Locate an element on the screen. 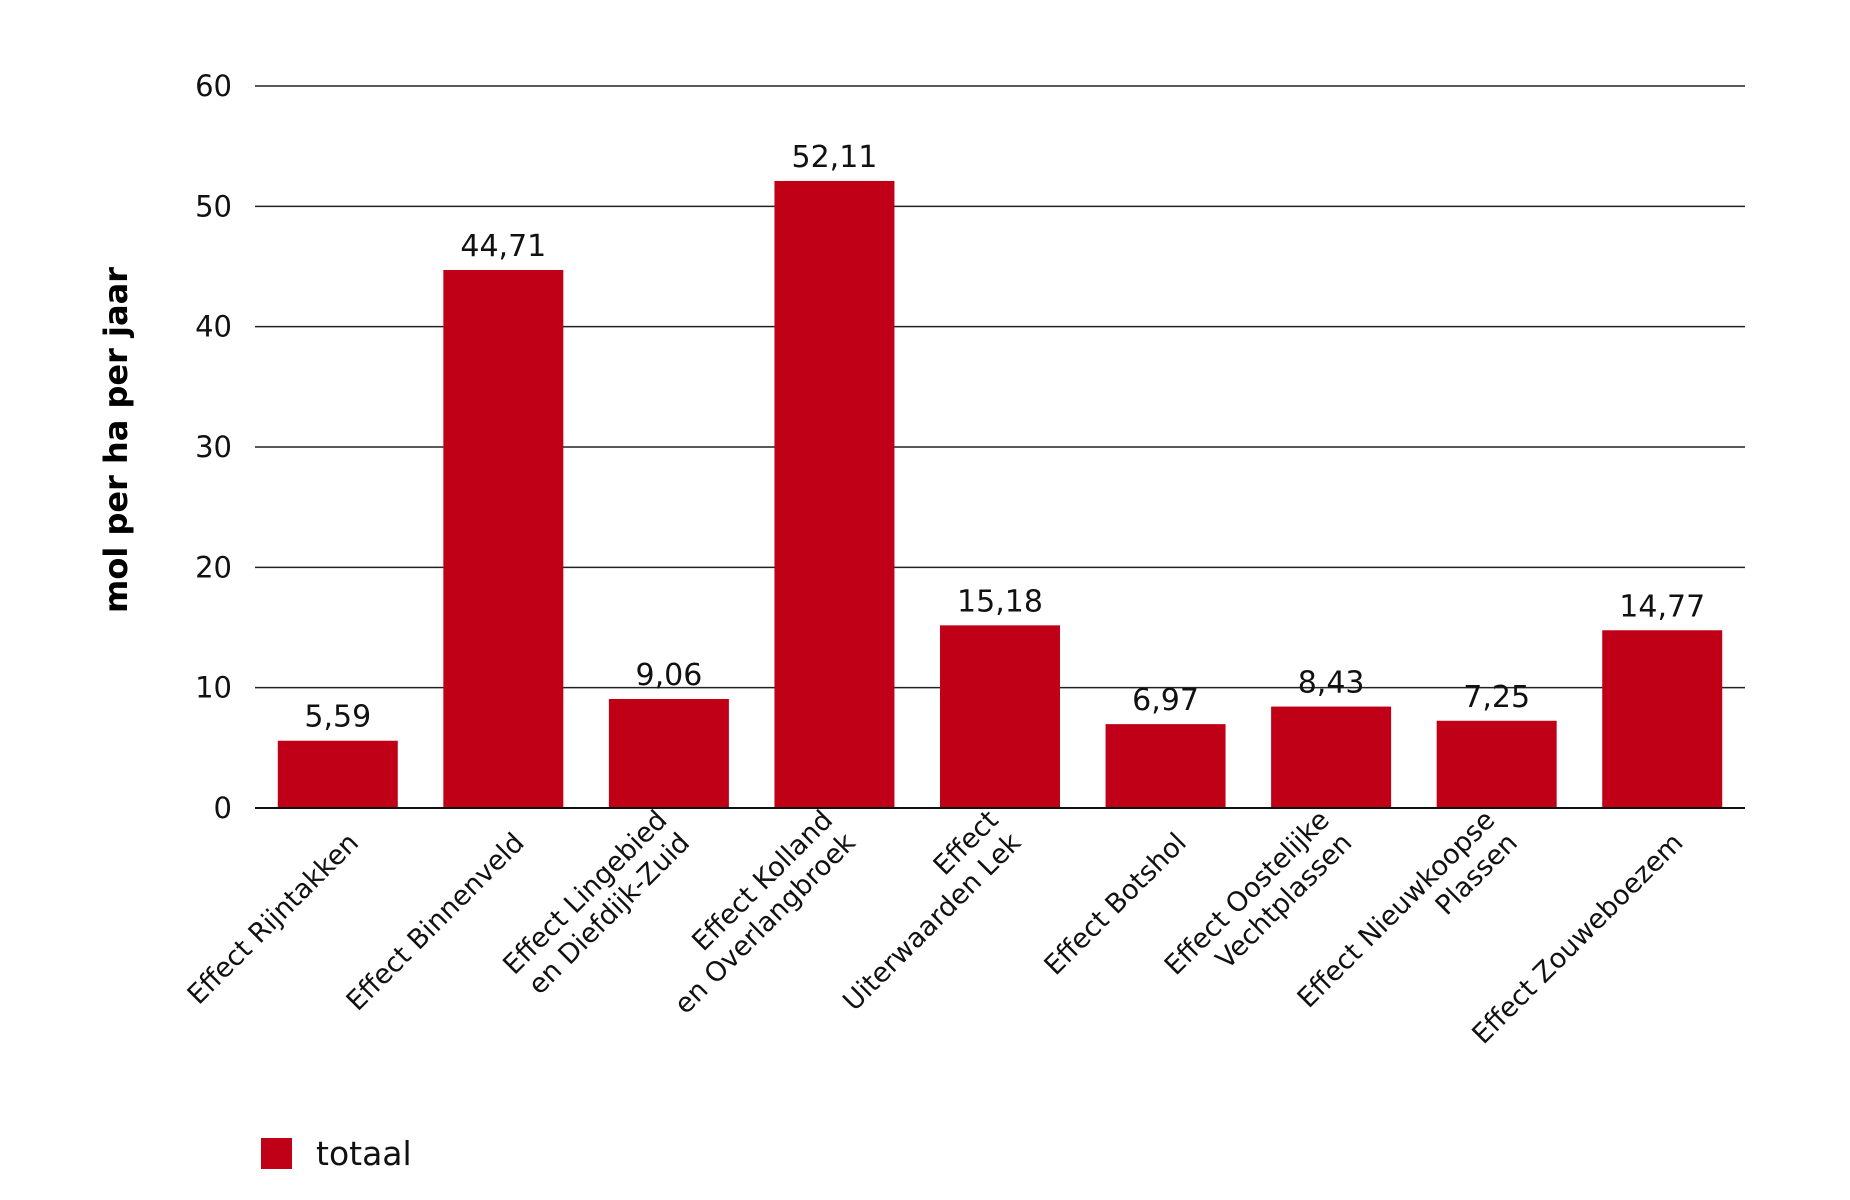 The image size is (1850, 1200). value-label: 7,25 is located at coordinates (1496, 697).